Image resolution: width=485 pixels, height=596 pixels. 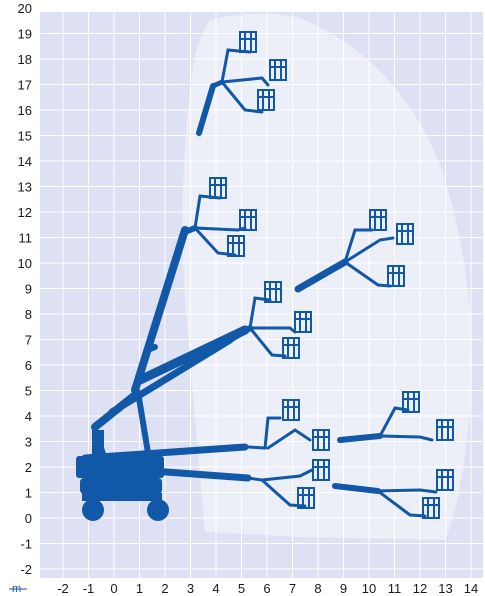 What do you see at coordinates (28, 493) in the screenshot?
I see `y-tick-label: 1` at bounding box center [28, 493].